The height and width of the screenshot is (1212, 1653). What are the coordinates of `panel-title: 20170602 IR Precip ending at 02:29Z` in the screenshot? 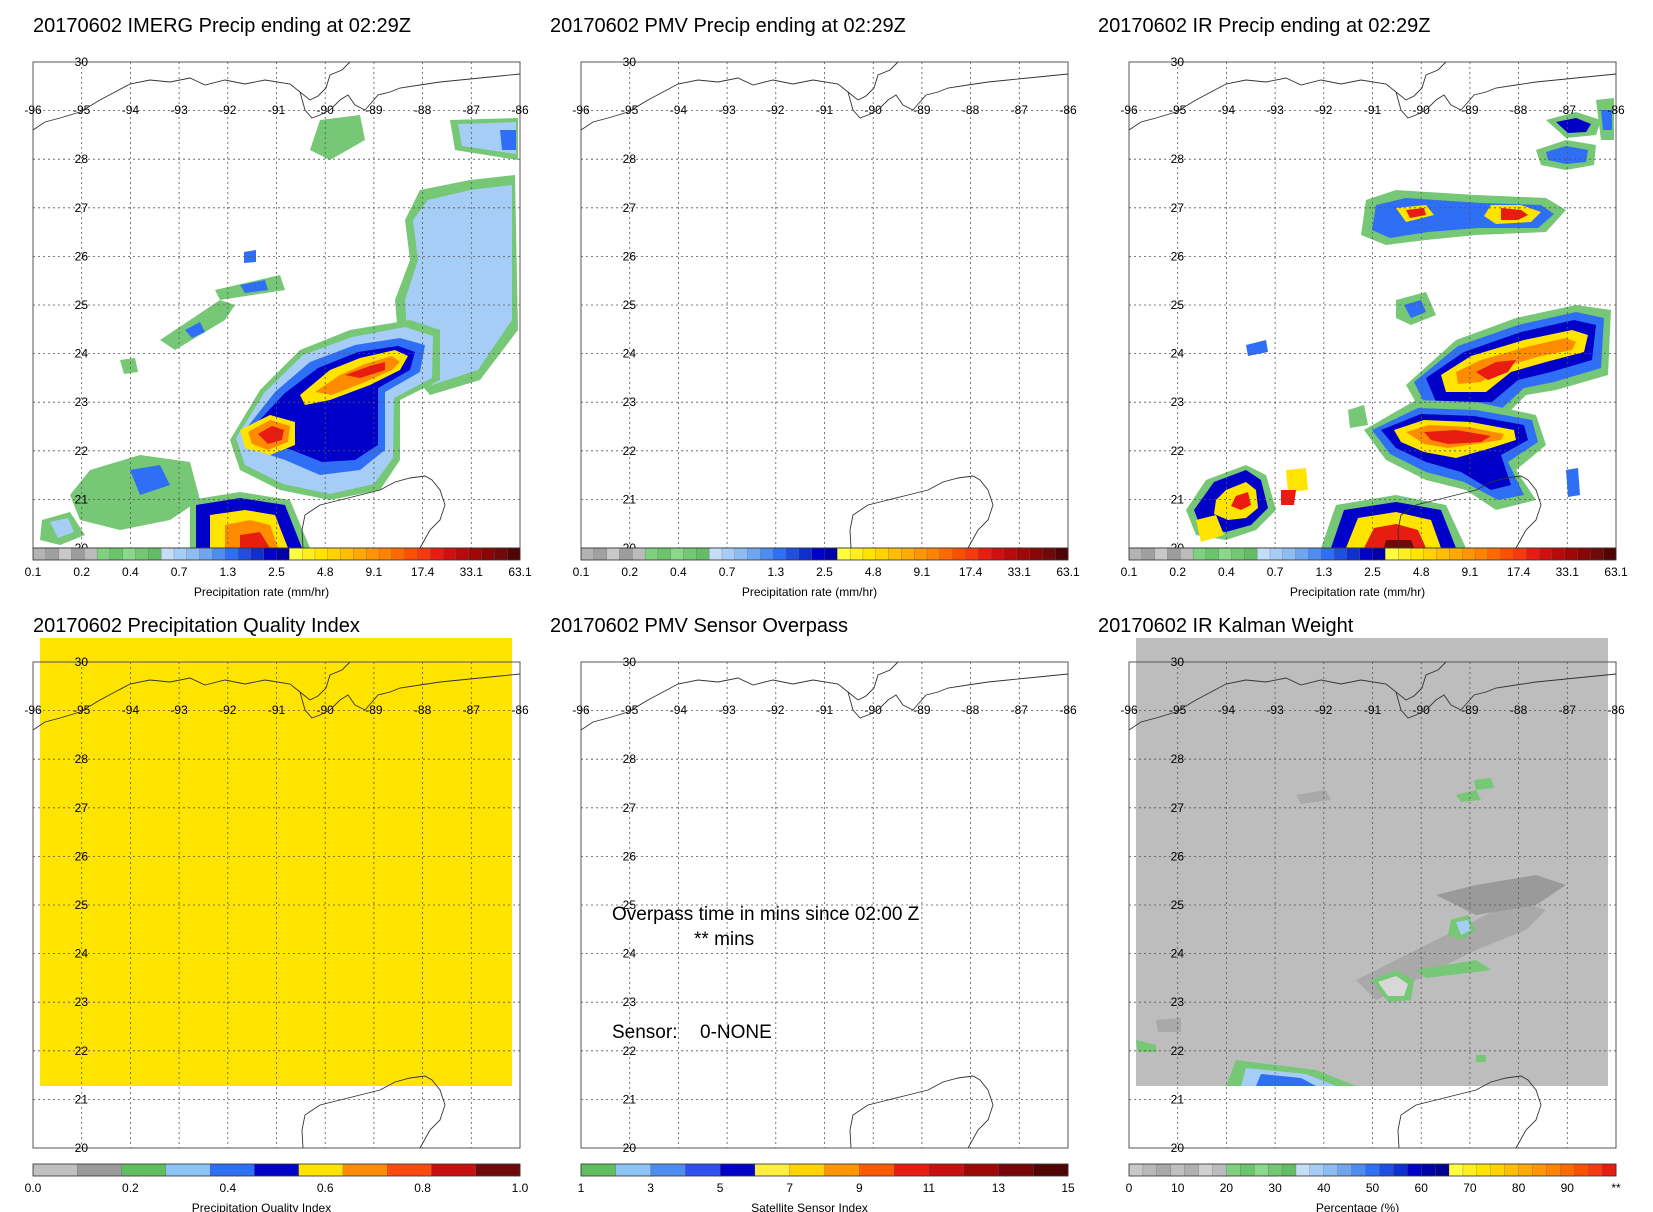 It's located at (1264, 26).